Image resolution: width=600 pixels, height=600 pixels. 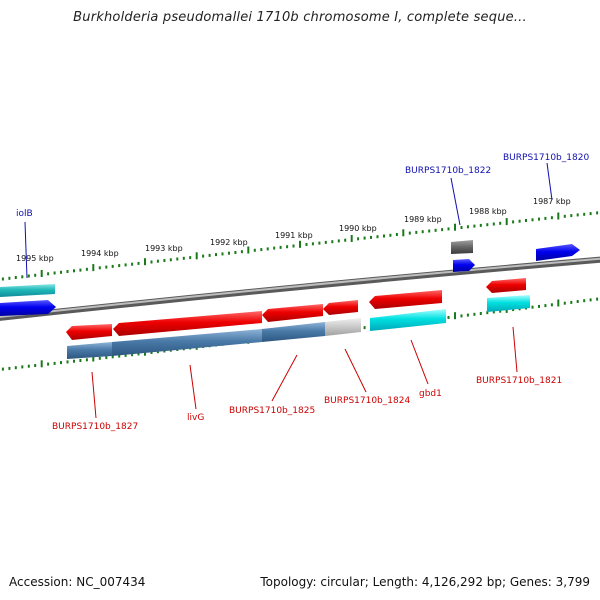 What do you see at coordinates (546, 158) in the screenshot?
I see `gene-label-burps1710b-1820: BURPS1710b_1820` at bounding box center [546, 158].